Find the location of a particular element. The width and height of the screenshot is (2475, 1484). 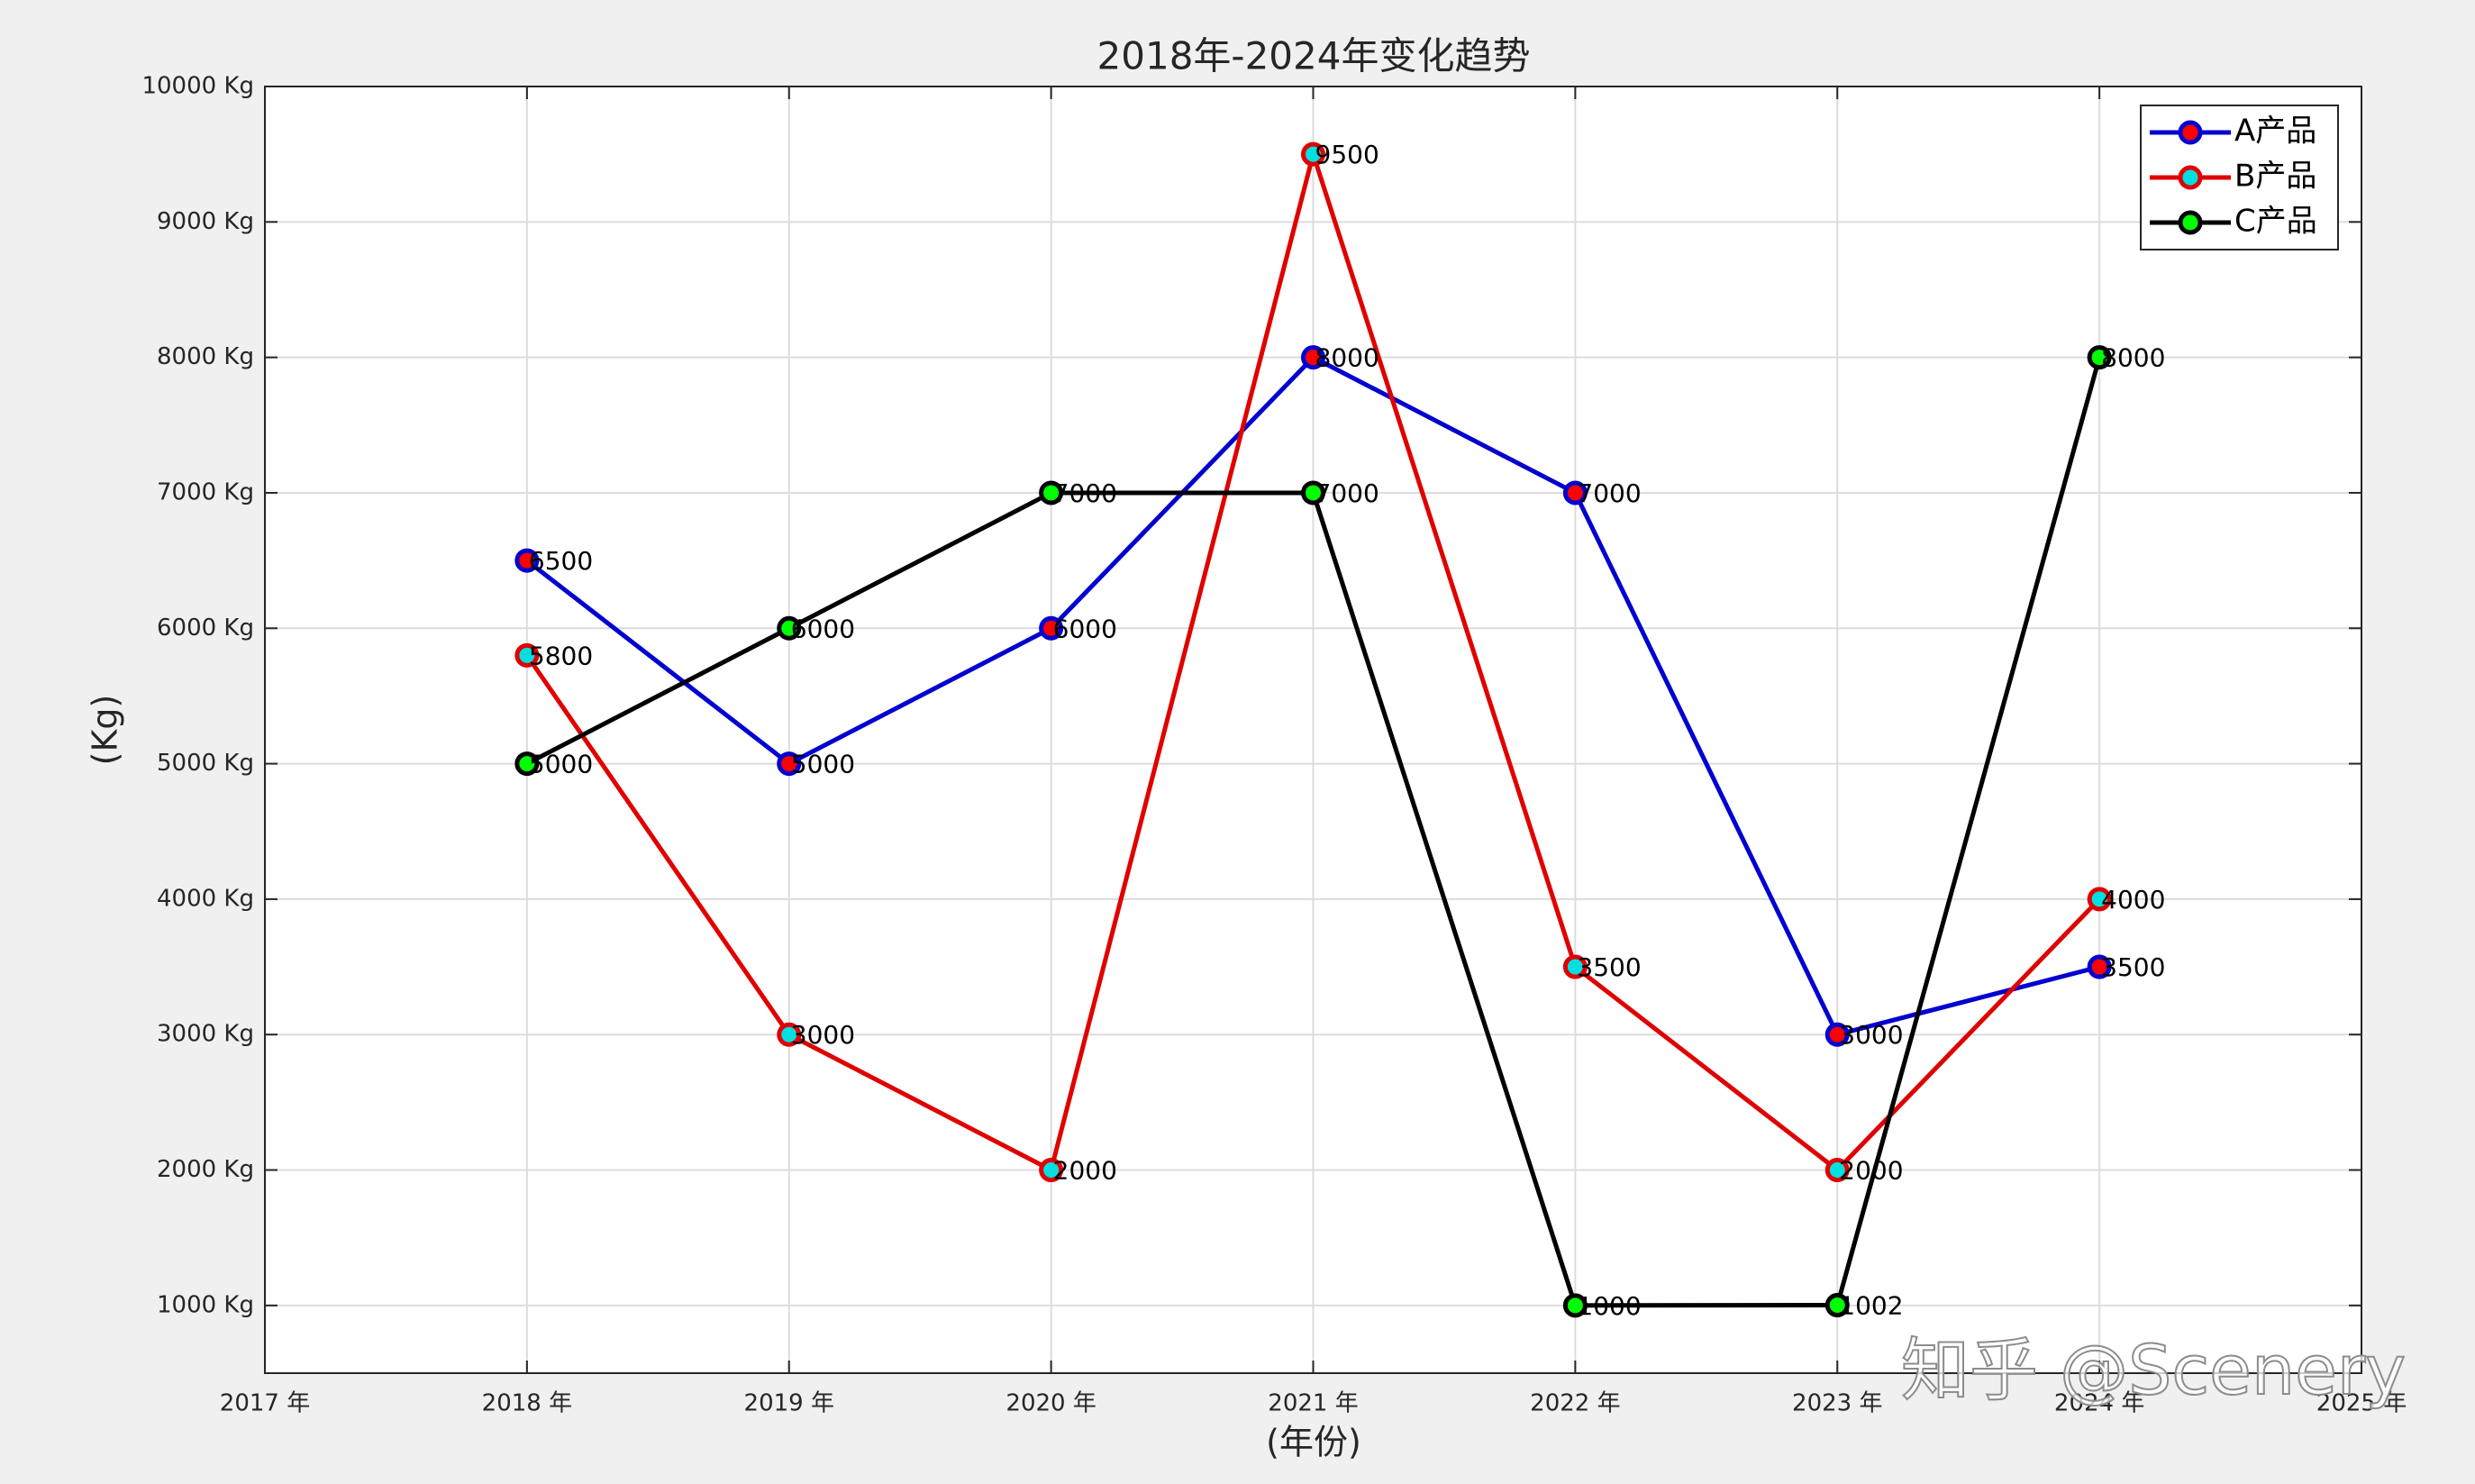

data-label: 1000 is located at coordinates (1609, 1306).